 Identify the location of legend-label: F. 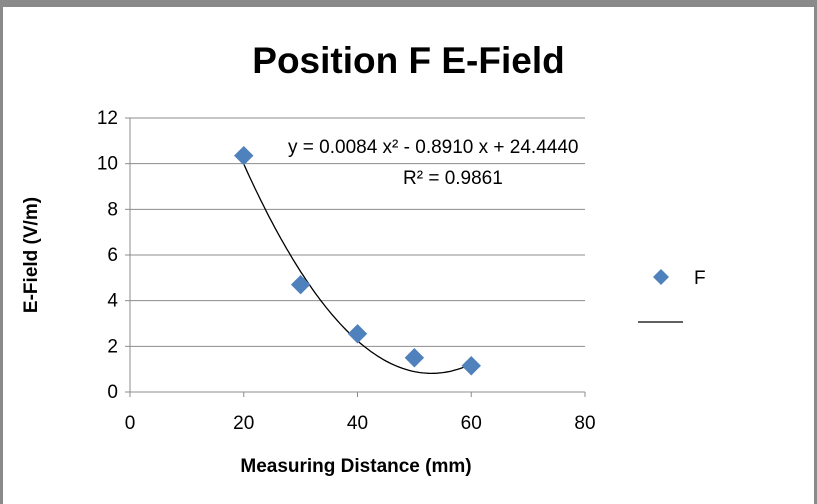
(700, 278).